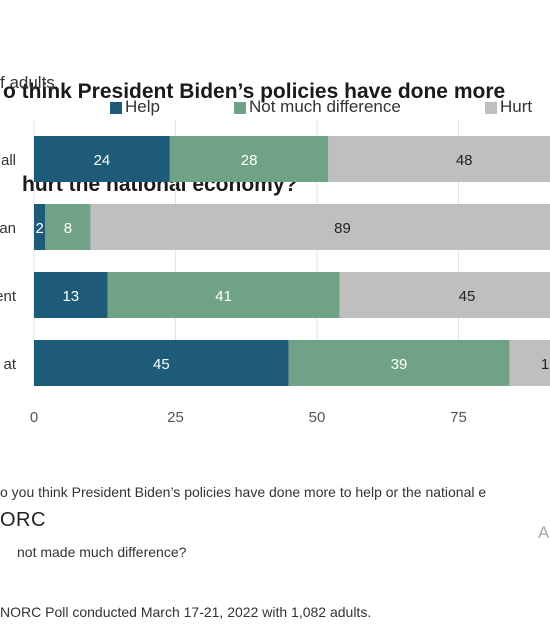  Describe the element at coordinates (439, 159) in the screenshot. I see `bar-all-hurt` at that location.